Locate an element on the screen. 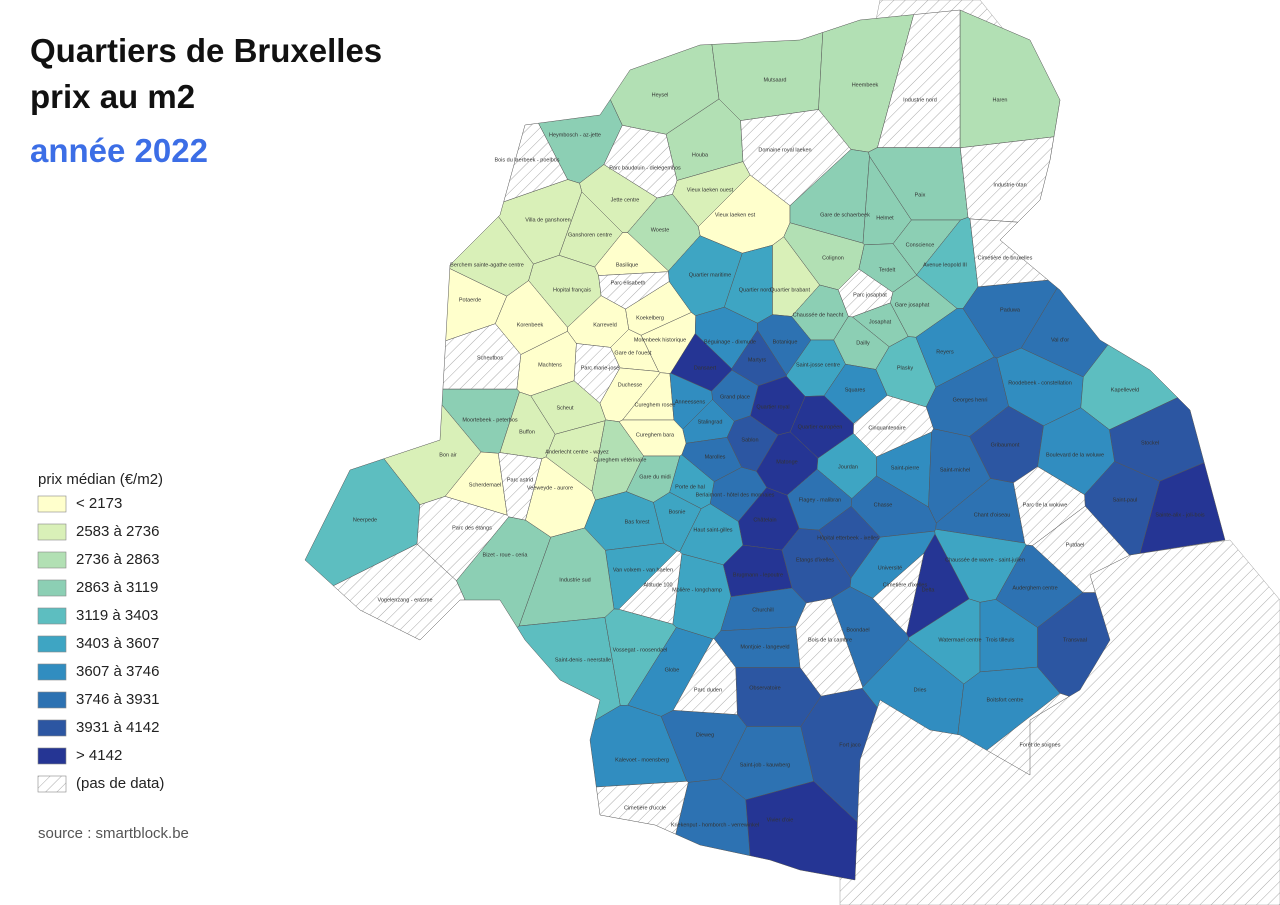 This screenshot has width=1280, height=905. district-label: Chaussée de haecht is located at coordinates (818, 315).